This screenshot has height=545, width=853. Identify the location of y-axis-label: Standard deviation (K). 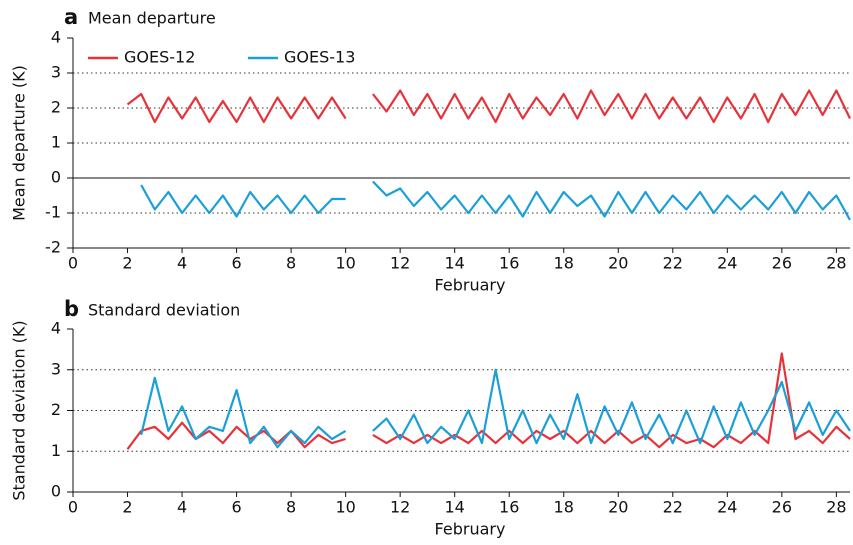
(19, 410).